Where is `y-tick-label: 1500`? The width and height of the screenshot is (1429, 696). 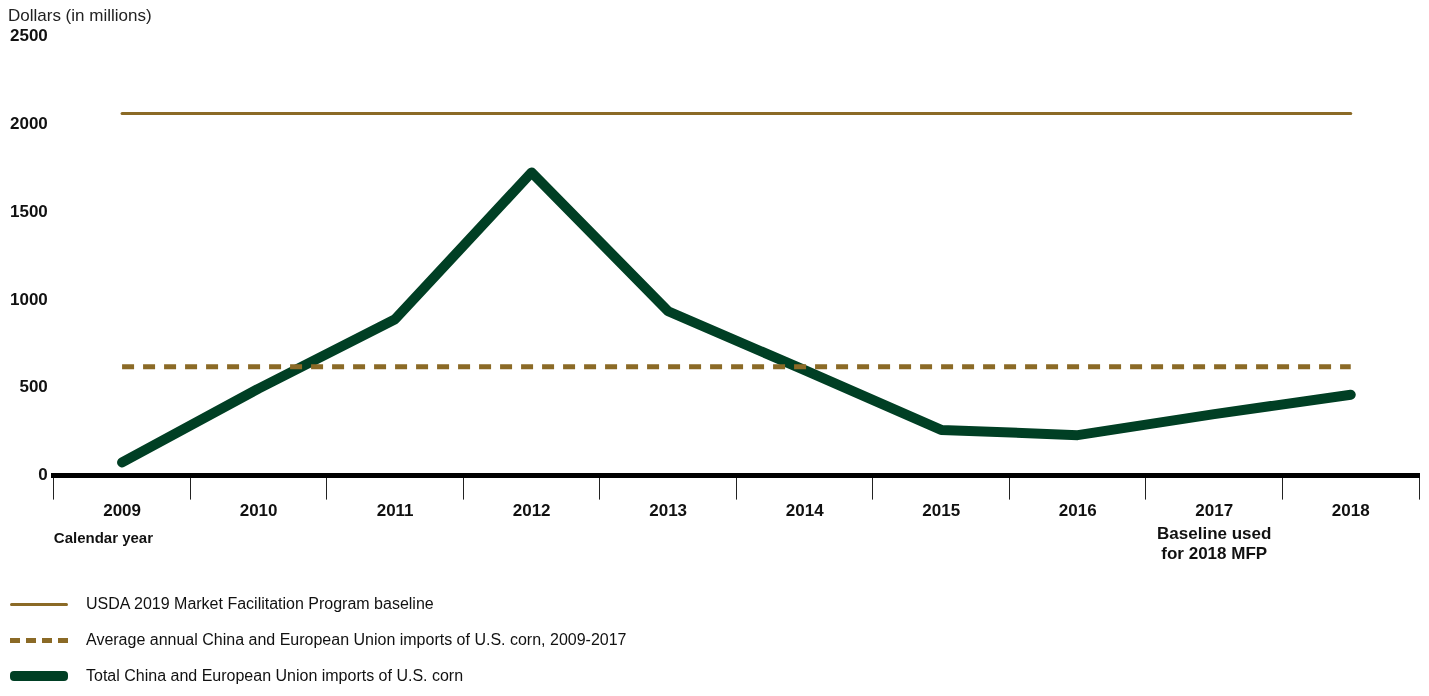 y-tick-label: 1500 is located at coordinates (28, 211).